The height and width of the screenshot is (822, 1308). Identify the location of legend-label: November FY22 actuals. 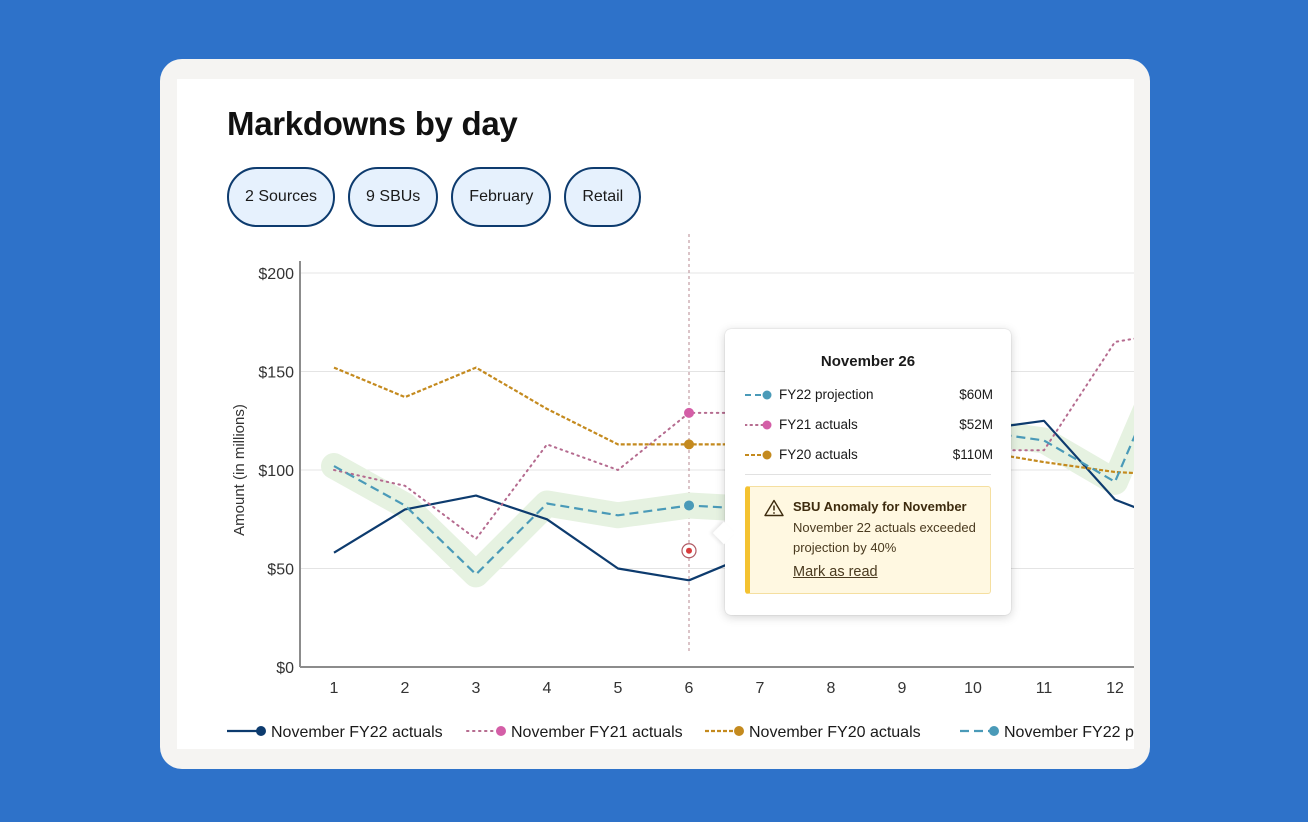
(357, 732).